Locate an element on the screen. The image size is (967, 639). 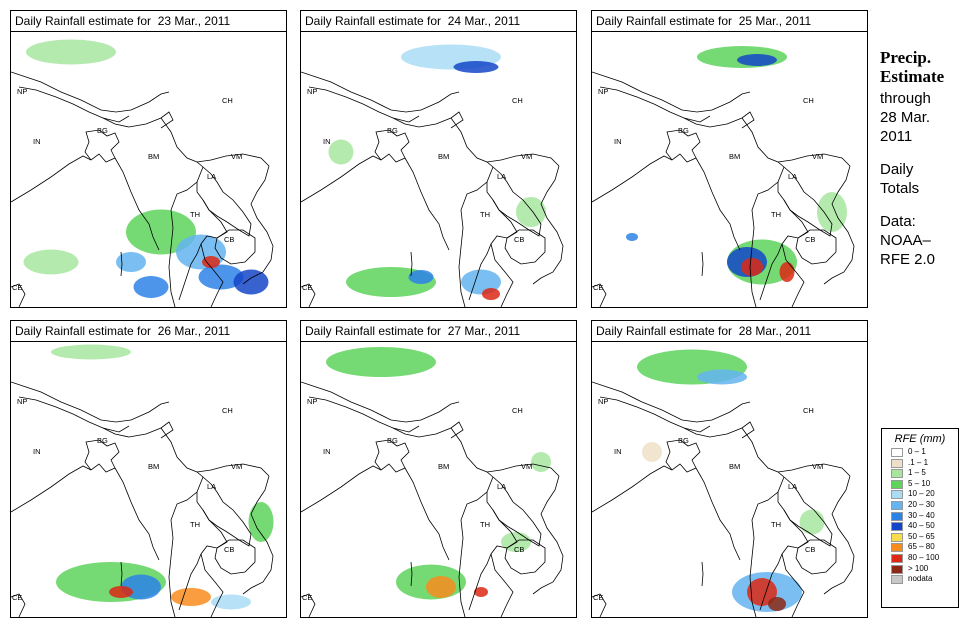
legend-label: 5 – 10 is located at coordinates (919, 483).